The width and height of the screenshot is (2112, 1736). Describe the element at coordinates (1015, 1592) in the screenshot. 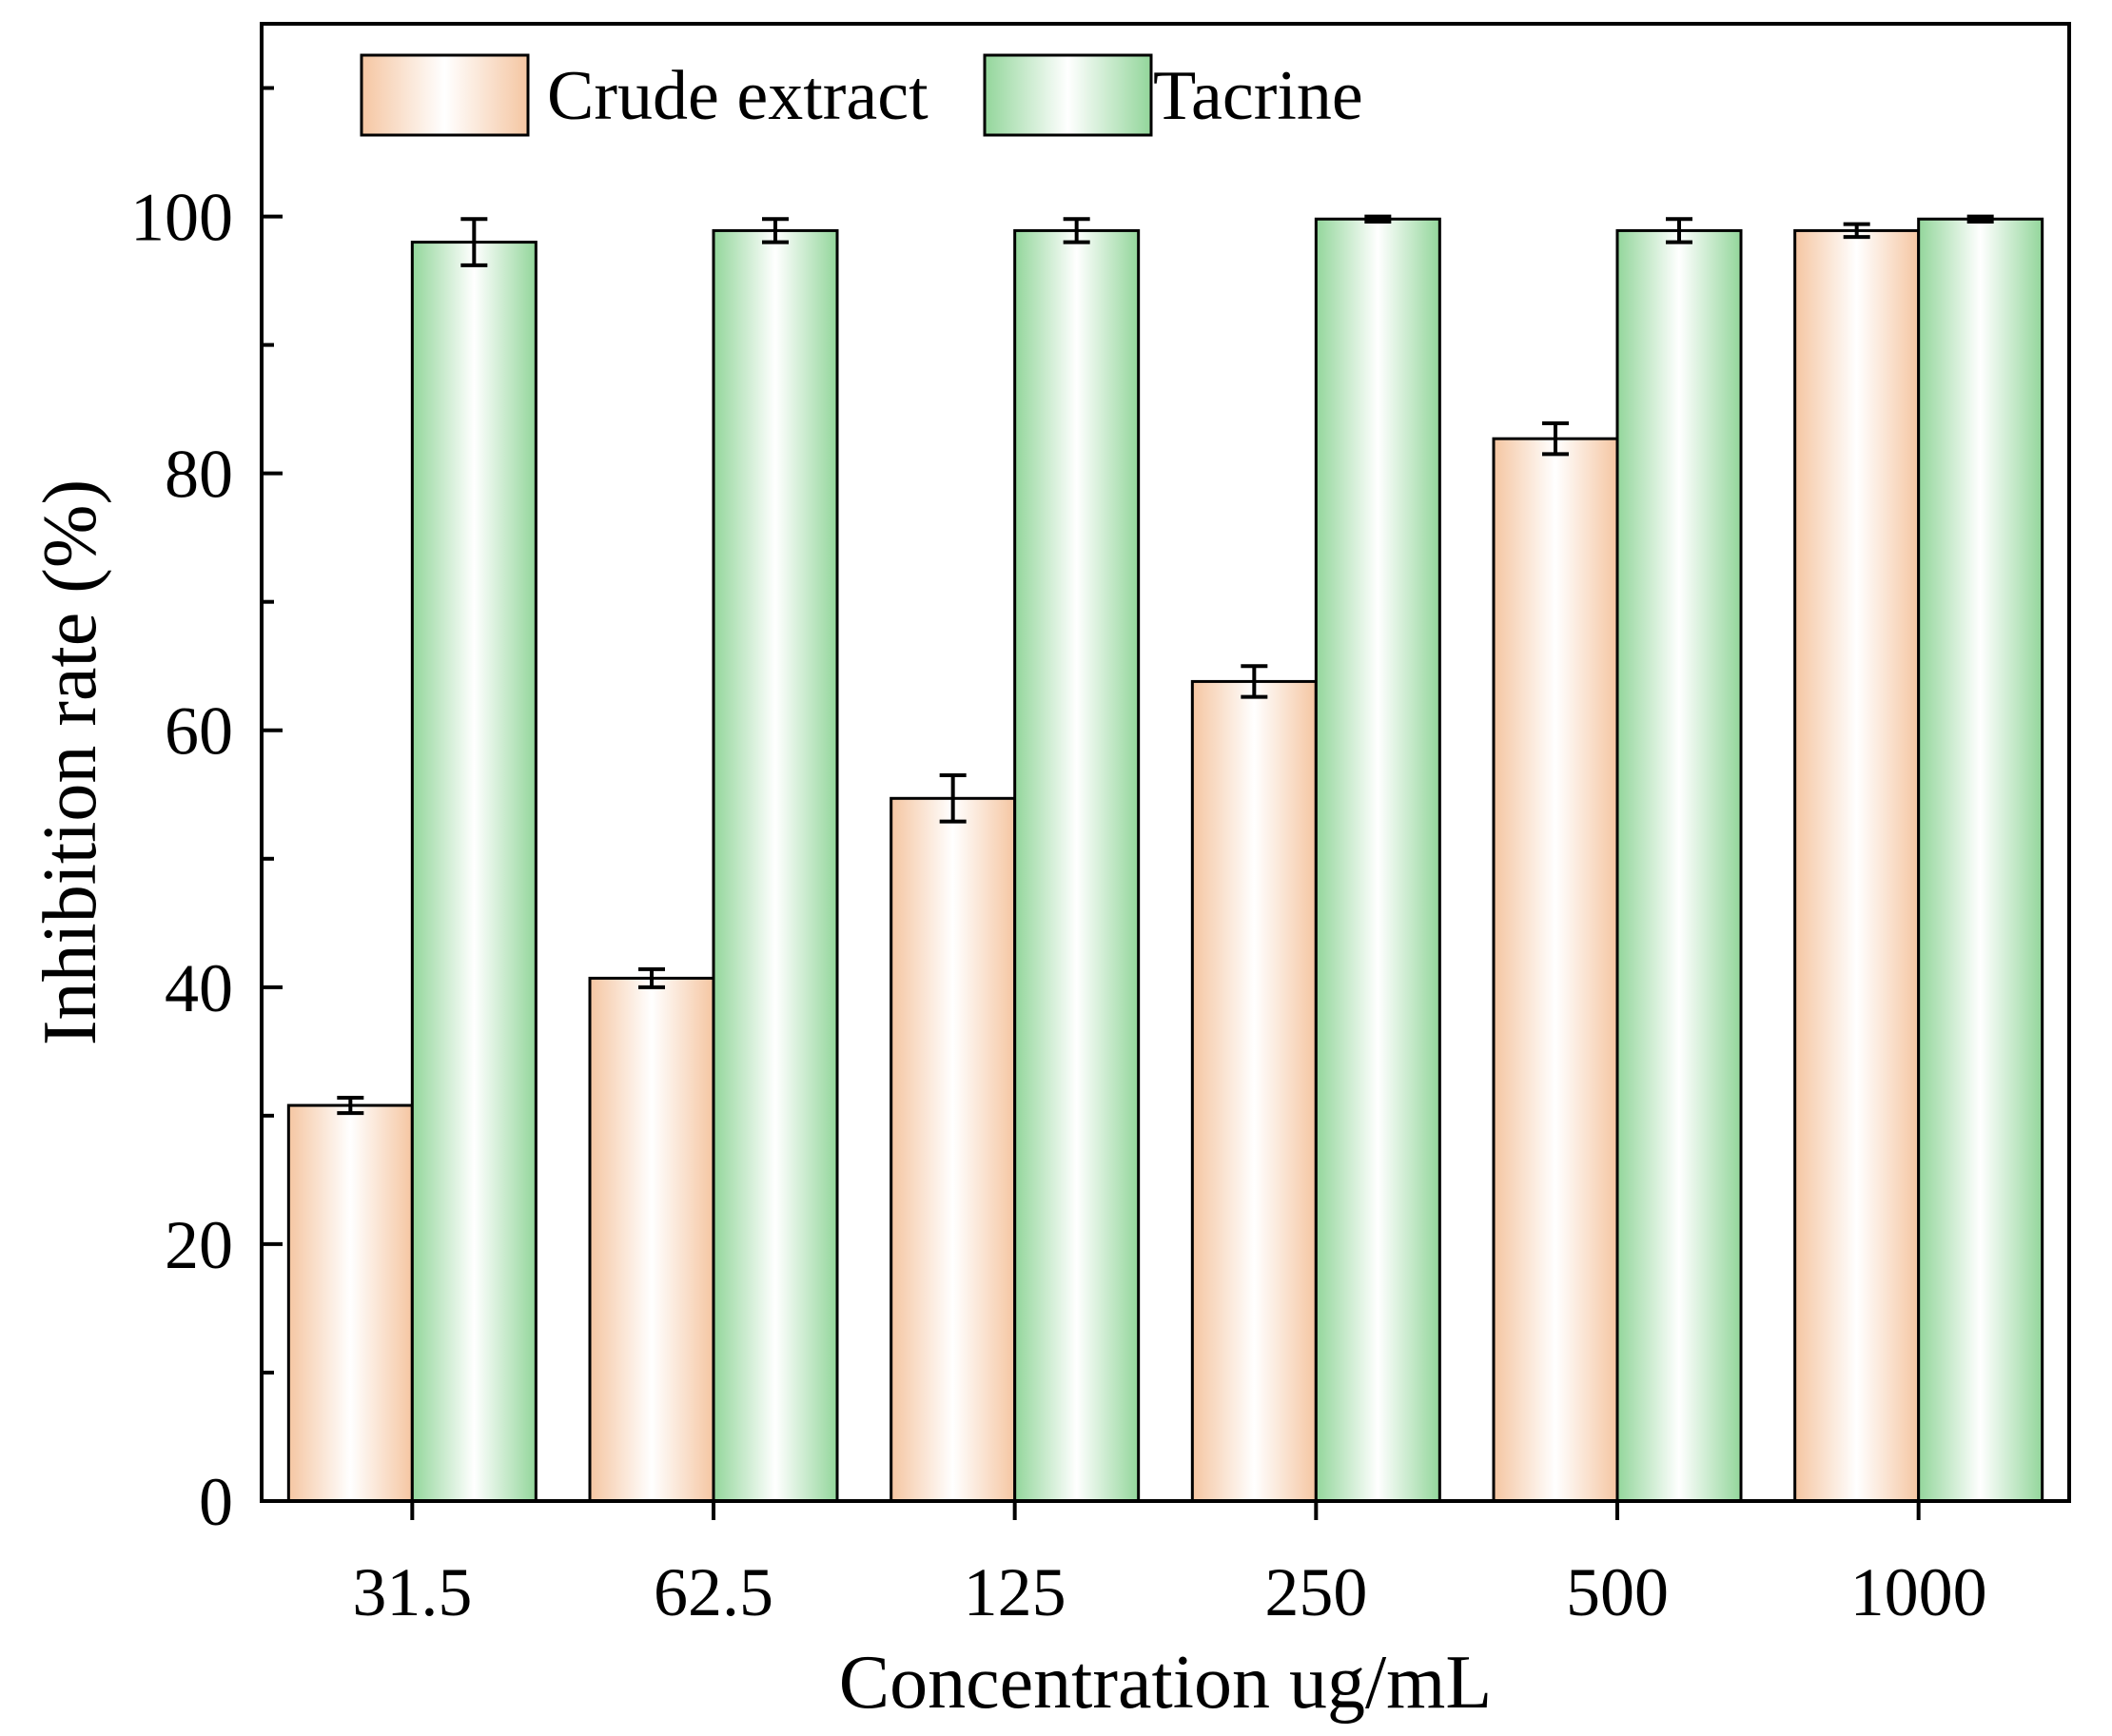

I see `x-tick-label: 125` at that location.